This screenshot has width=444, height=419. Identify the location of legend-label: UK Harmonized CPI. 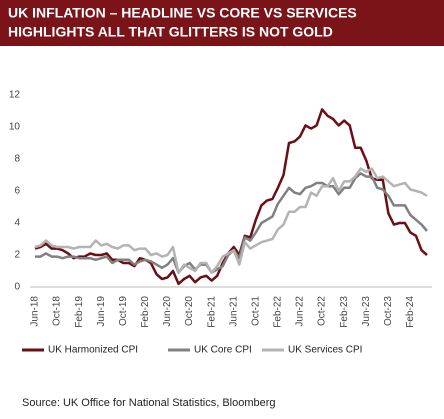
(93, 350).